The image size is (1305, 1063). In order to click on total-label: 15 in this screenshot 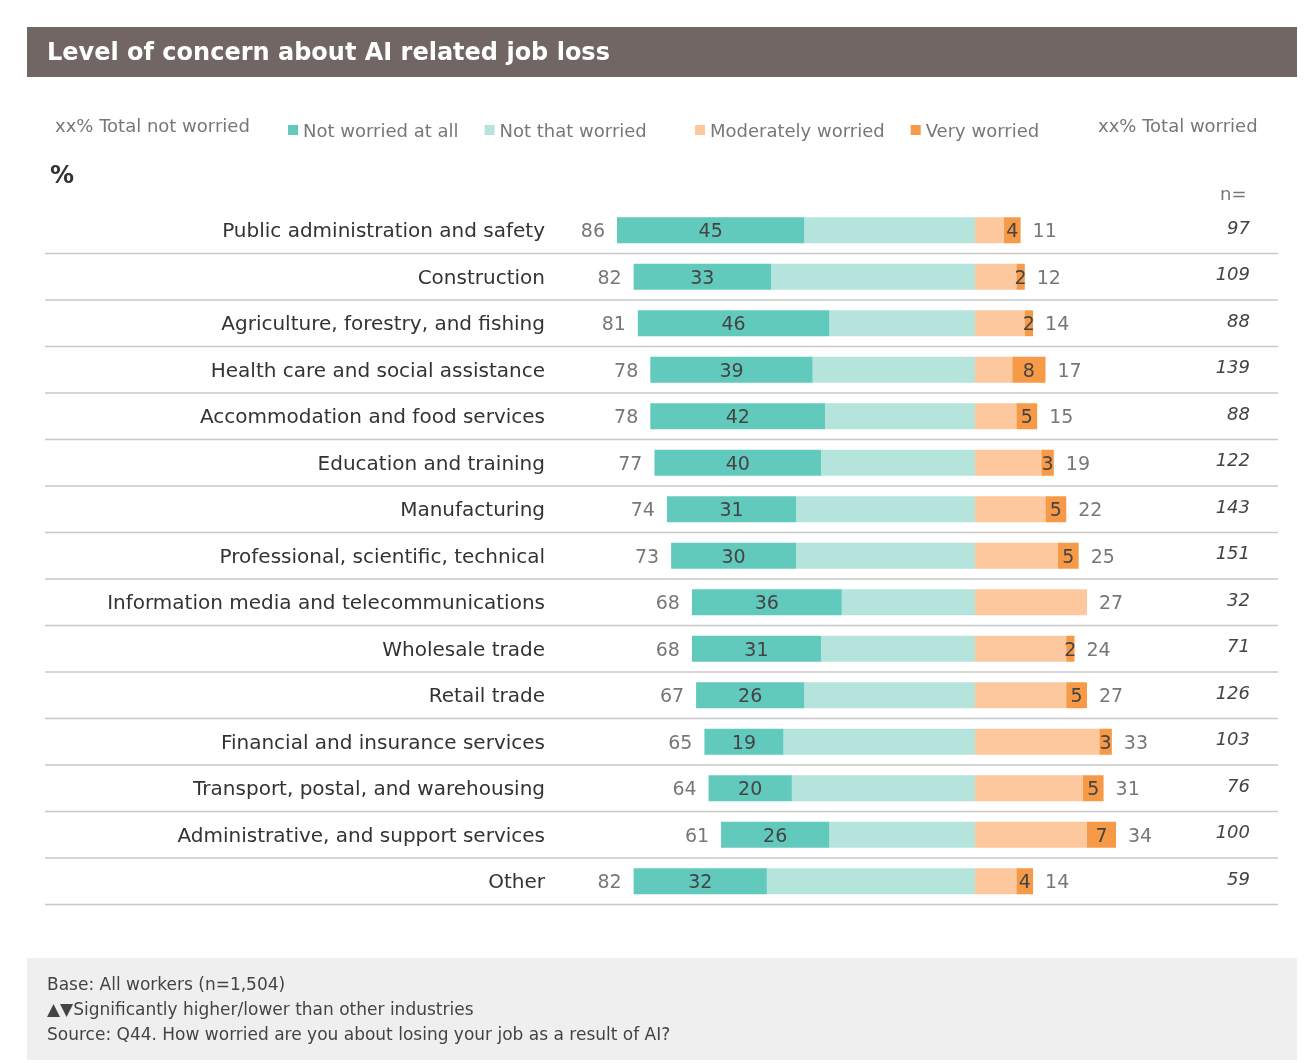, I will do `click(1061, 416)`.